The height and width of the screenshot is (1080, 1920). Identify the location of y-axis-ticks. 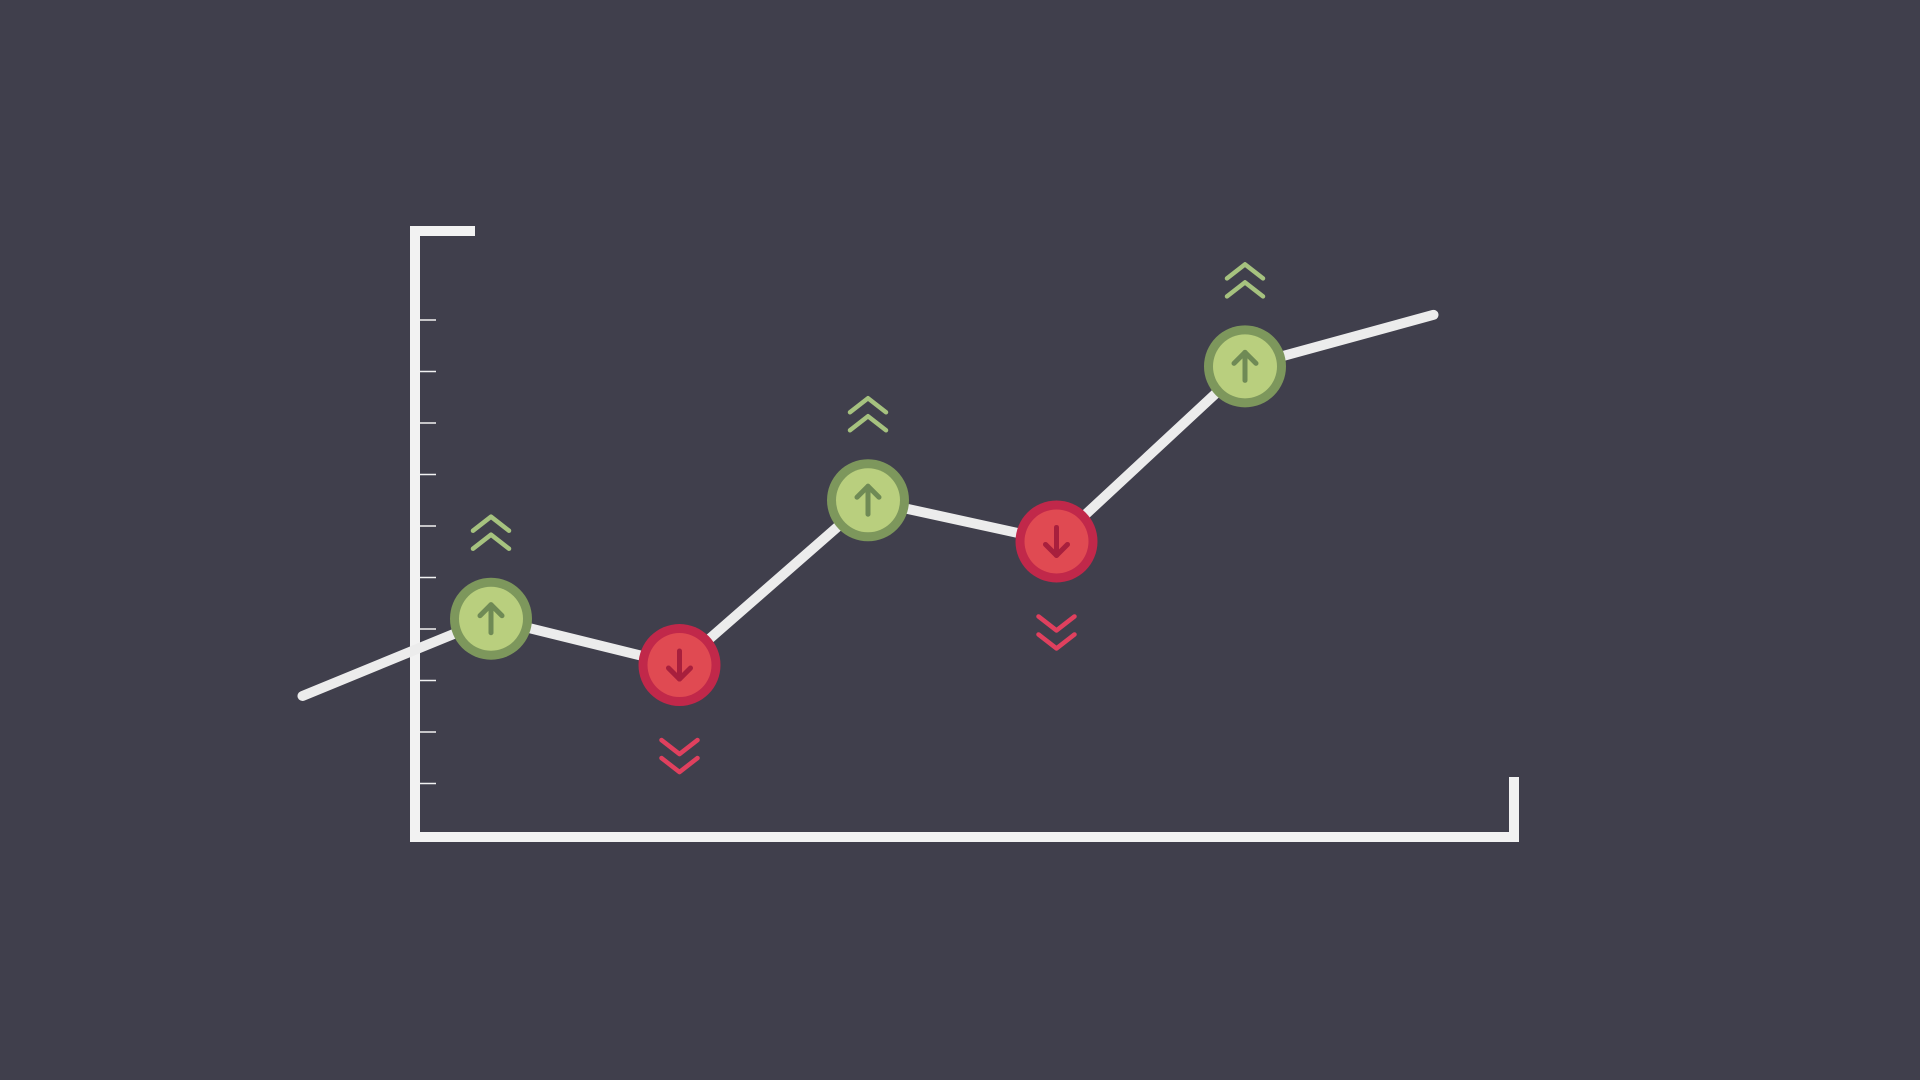
(428, 552).